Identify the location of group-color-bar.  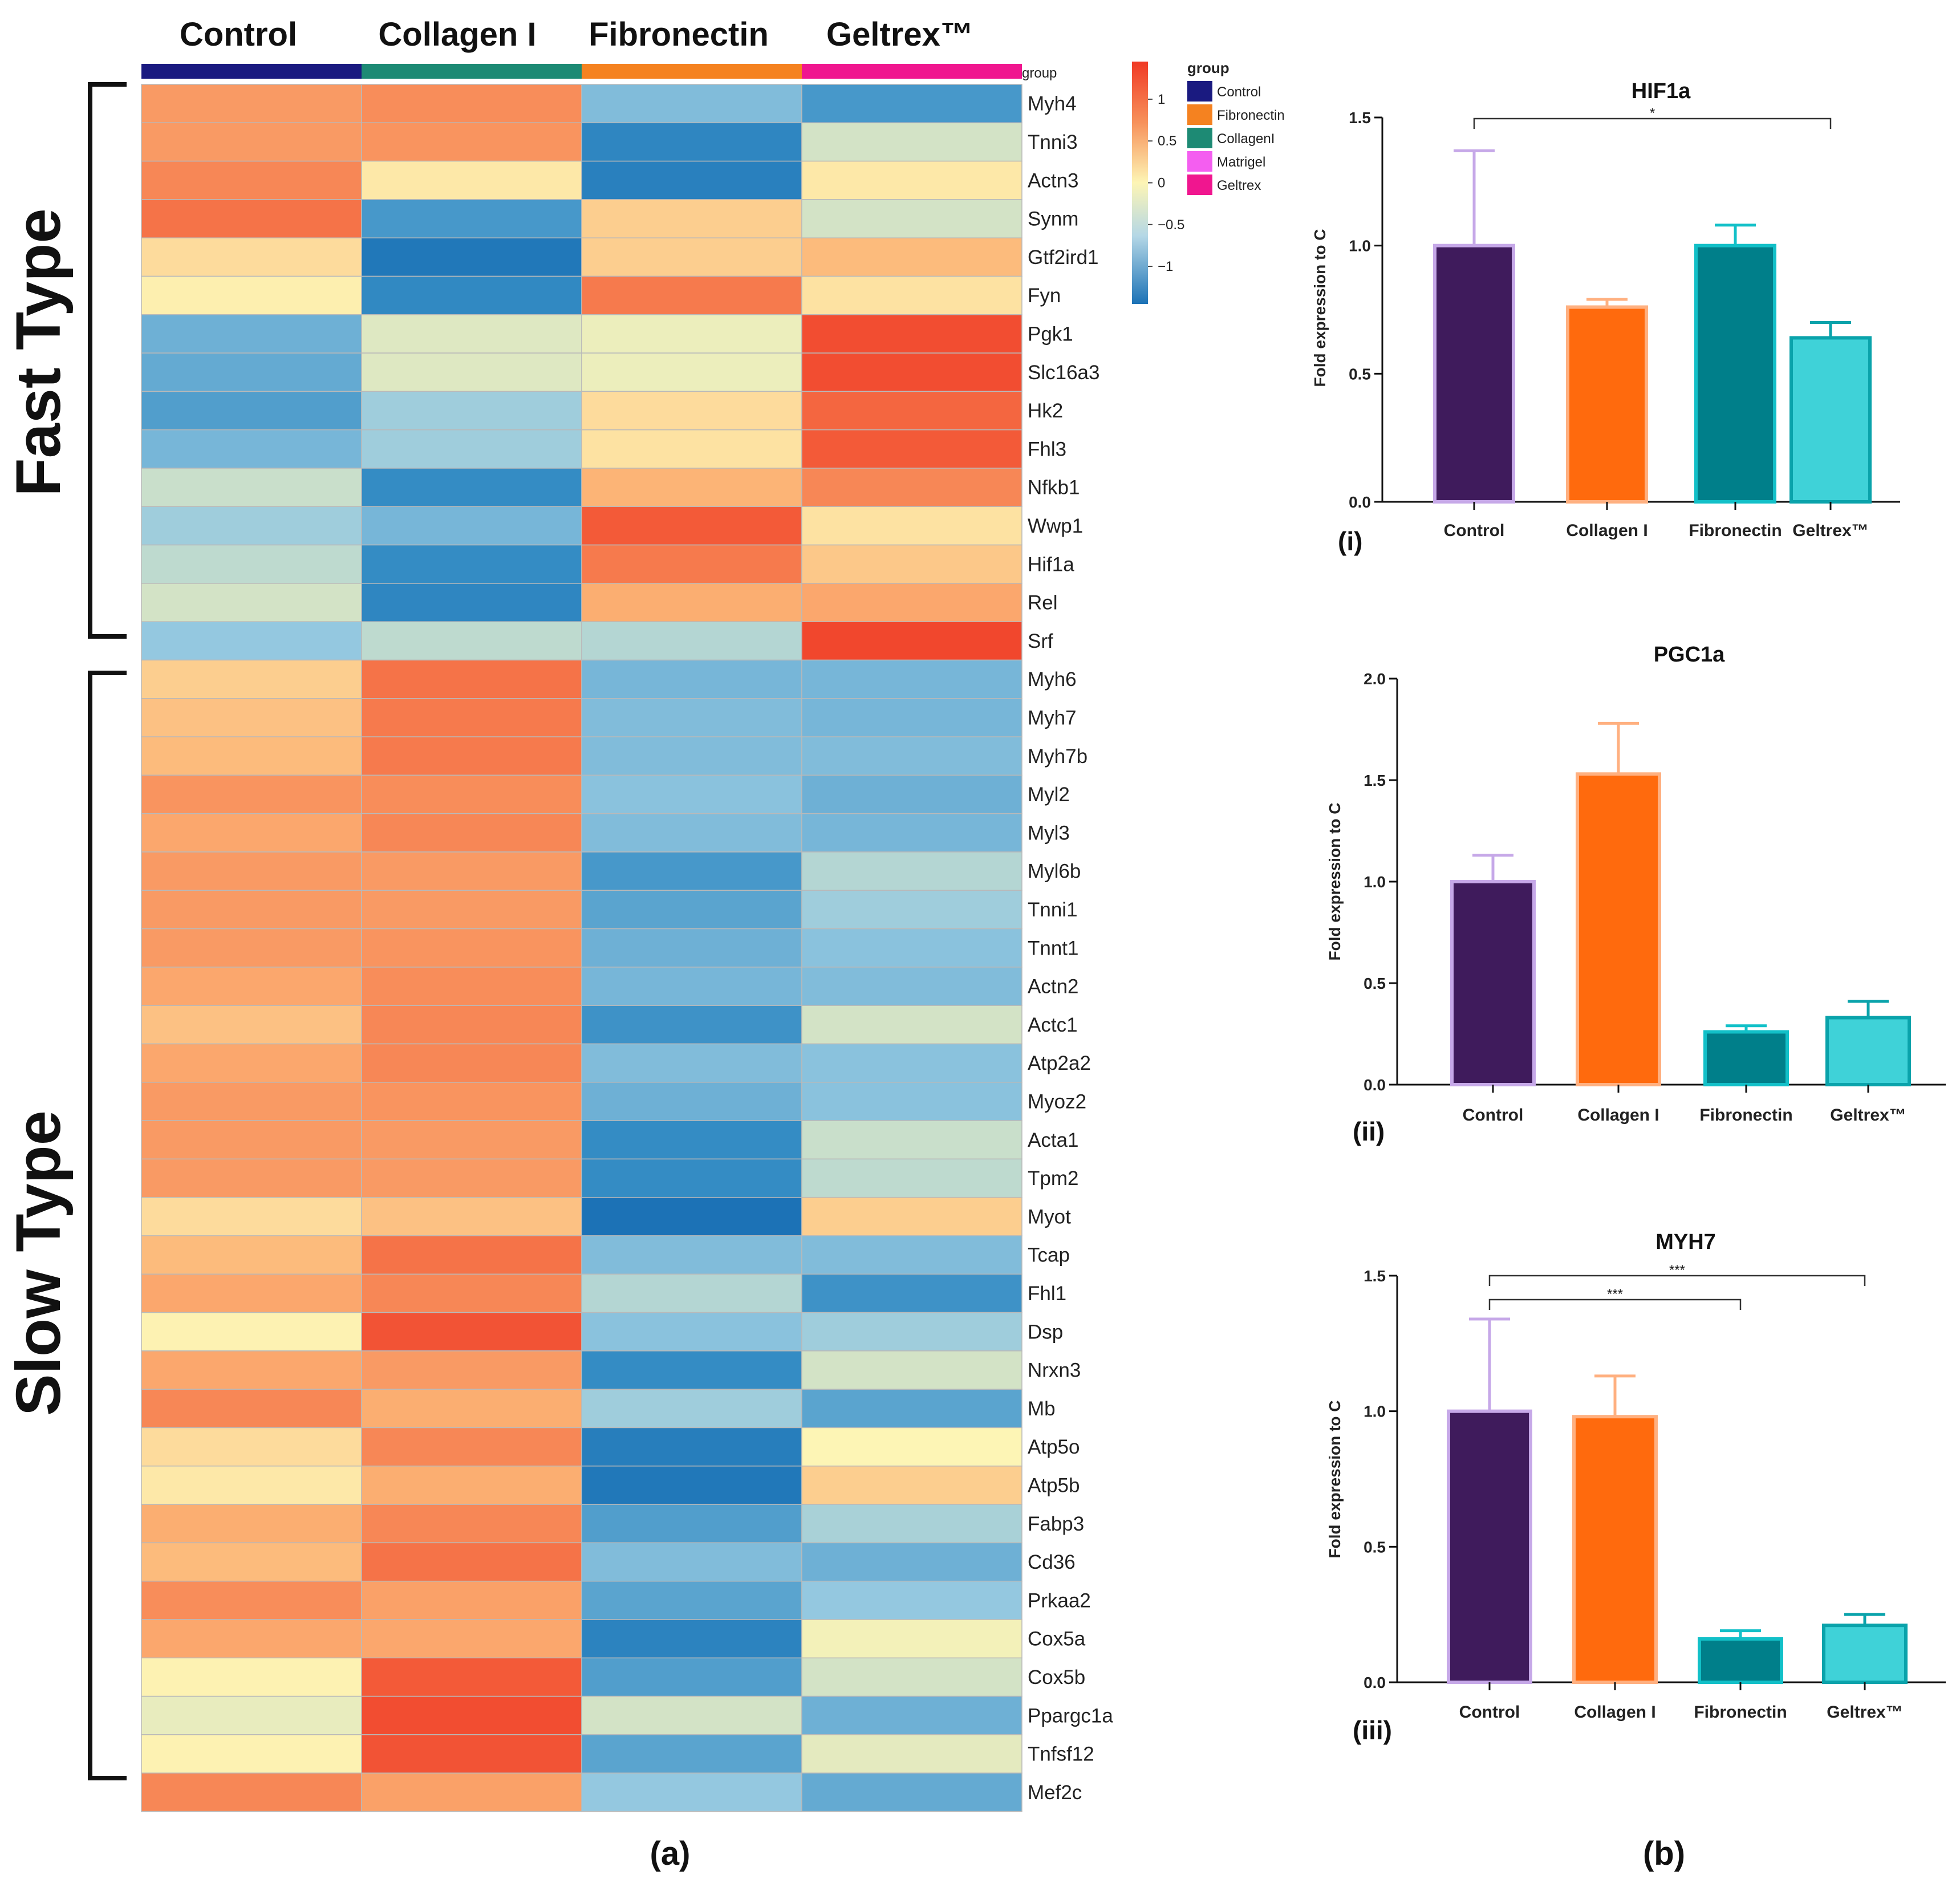
(581, 72).